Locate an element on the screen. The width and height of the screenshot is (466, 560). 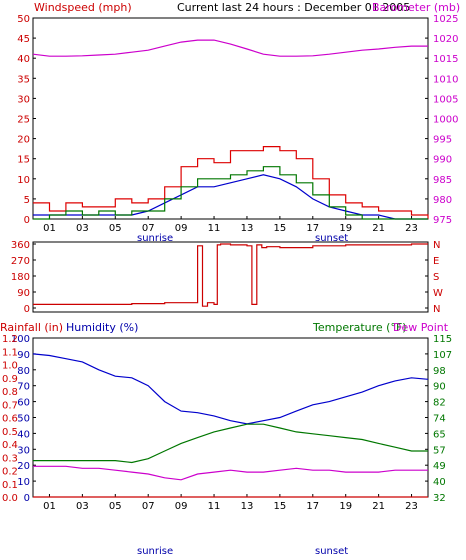
humidity-tick-label: 50 is located at coordinates (23, 419).